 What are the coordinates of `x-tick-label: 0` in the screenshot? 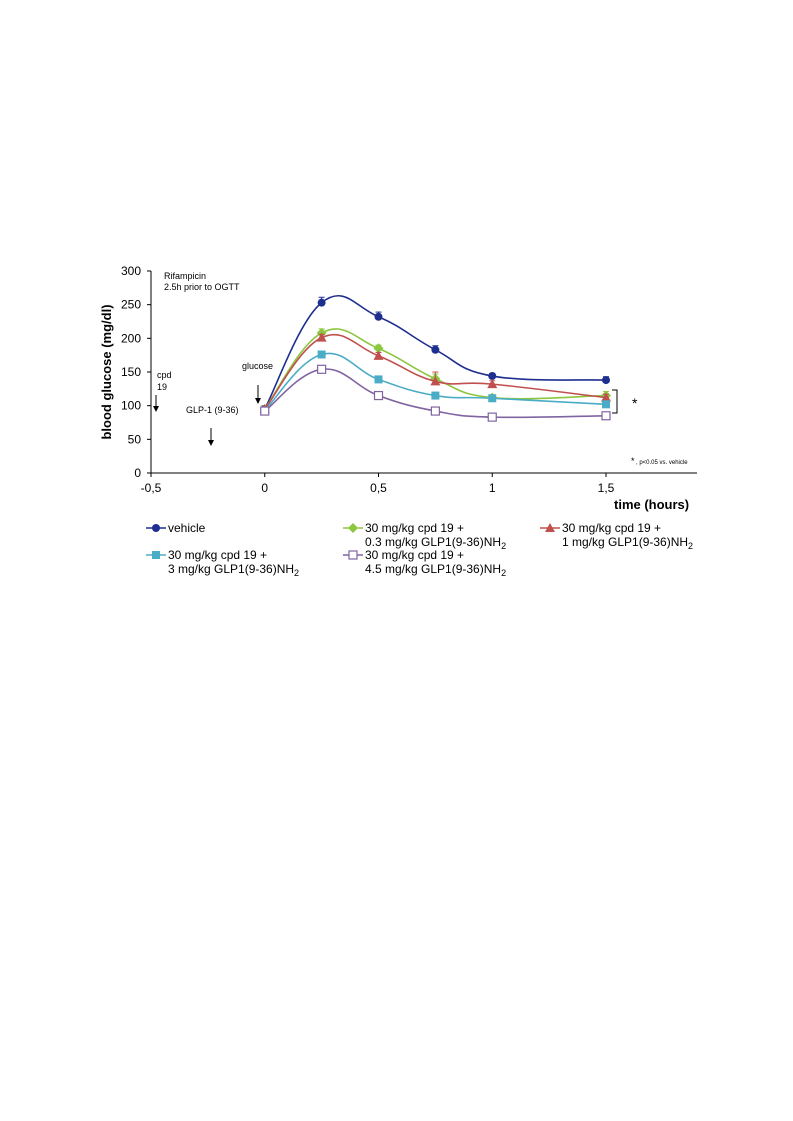 It's located at (264, 488).